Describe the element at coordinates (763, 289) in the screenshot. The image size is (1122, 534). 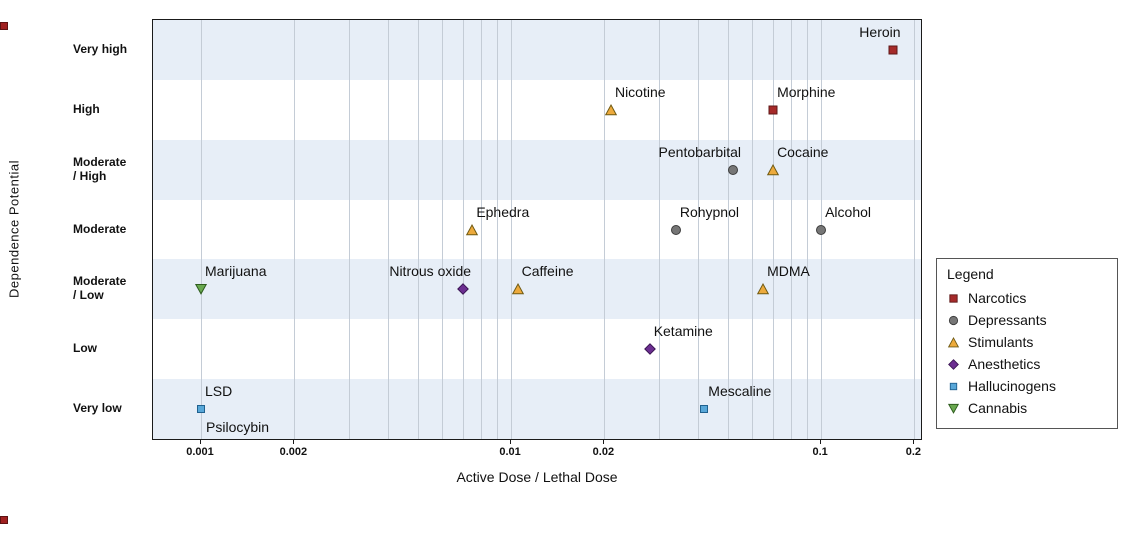
I see `point-marker-mdma` at that location.